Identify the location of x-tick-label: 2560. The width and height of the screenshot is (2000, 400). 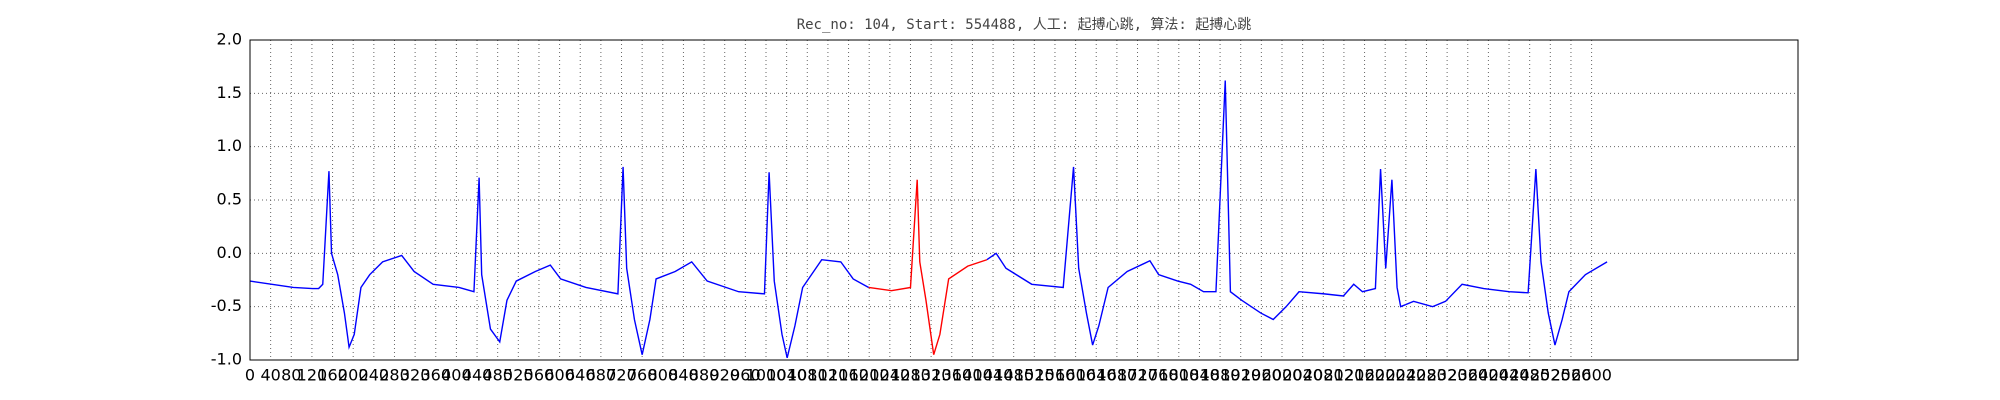
(1571, 375).